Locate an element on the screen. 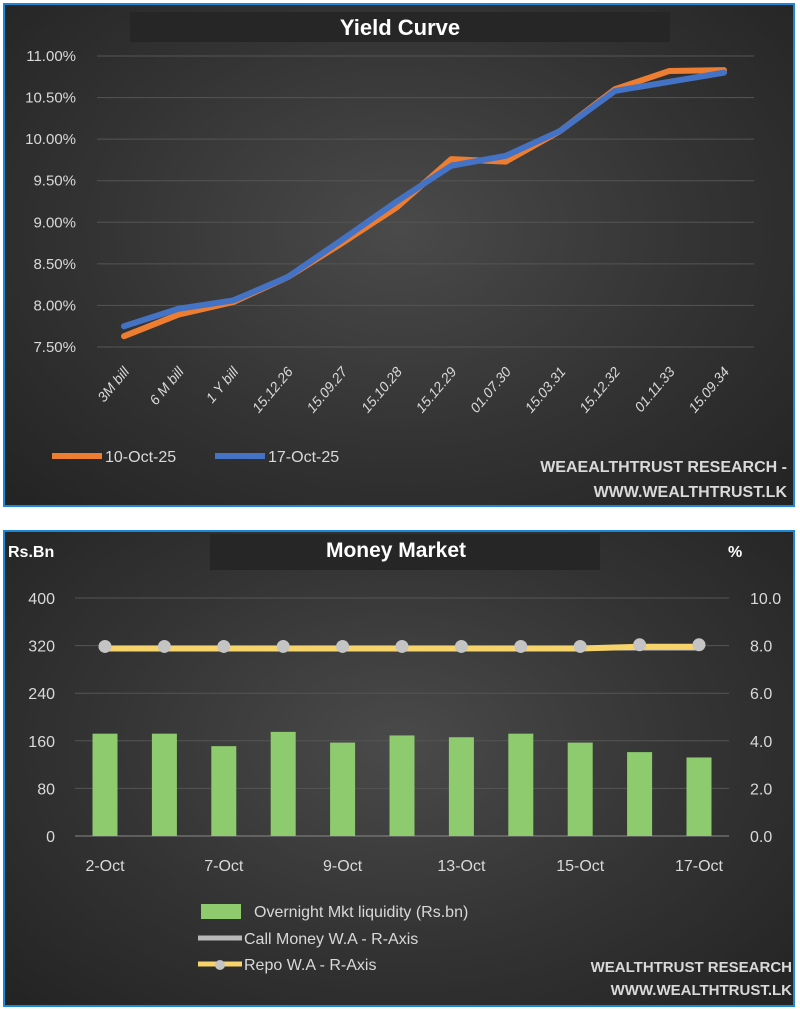 The image size is (800, 1009). legend-label: Call Money W.A - R-Axis is located at coordinates (331, 939).